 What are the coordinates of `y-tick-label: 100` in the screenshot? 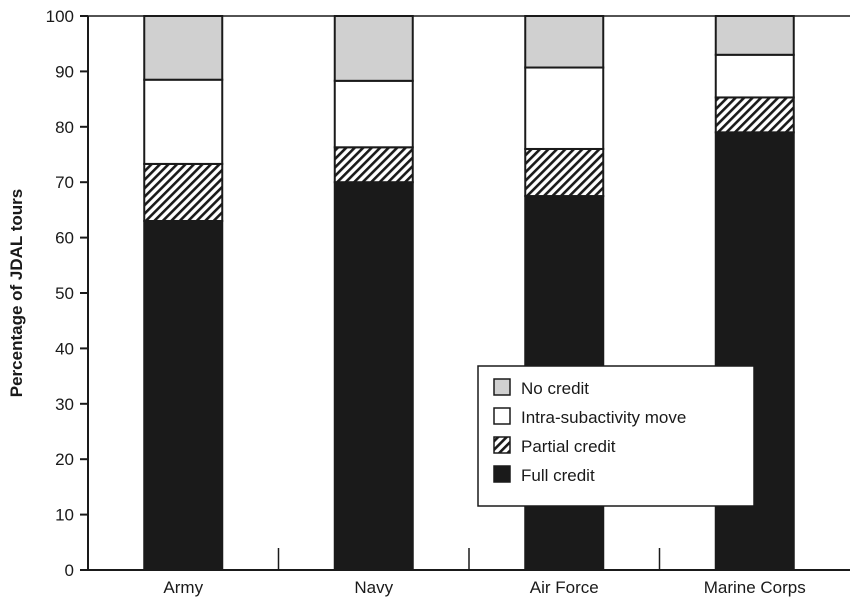 It's located at (60, 16).